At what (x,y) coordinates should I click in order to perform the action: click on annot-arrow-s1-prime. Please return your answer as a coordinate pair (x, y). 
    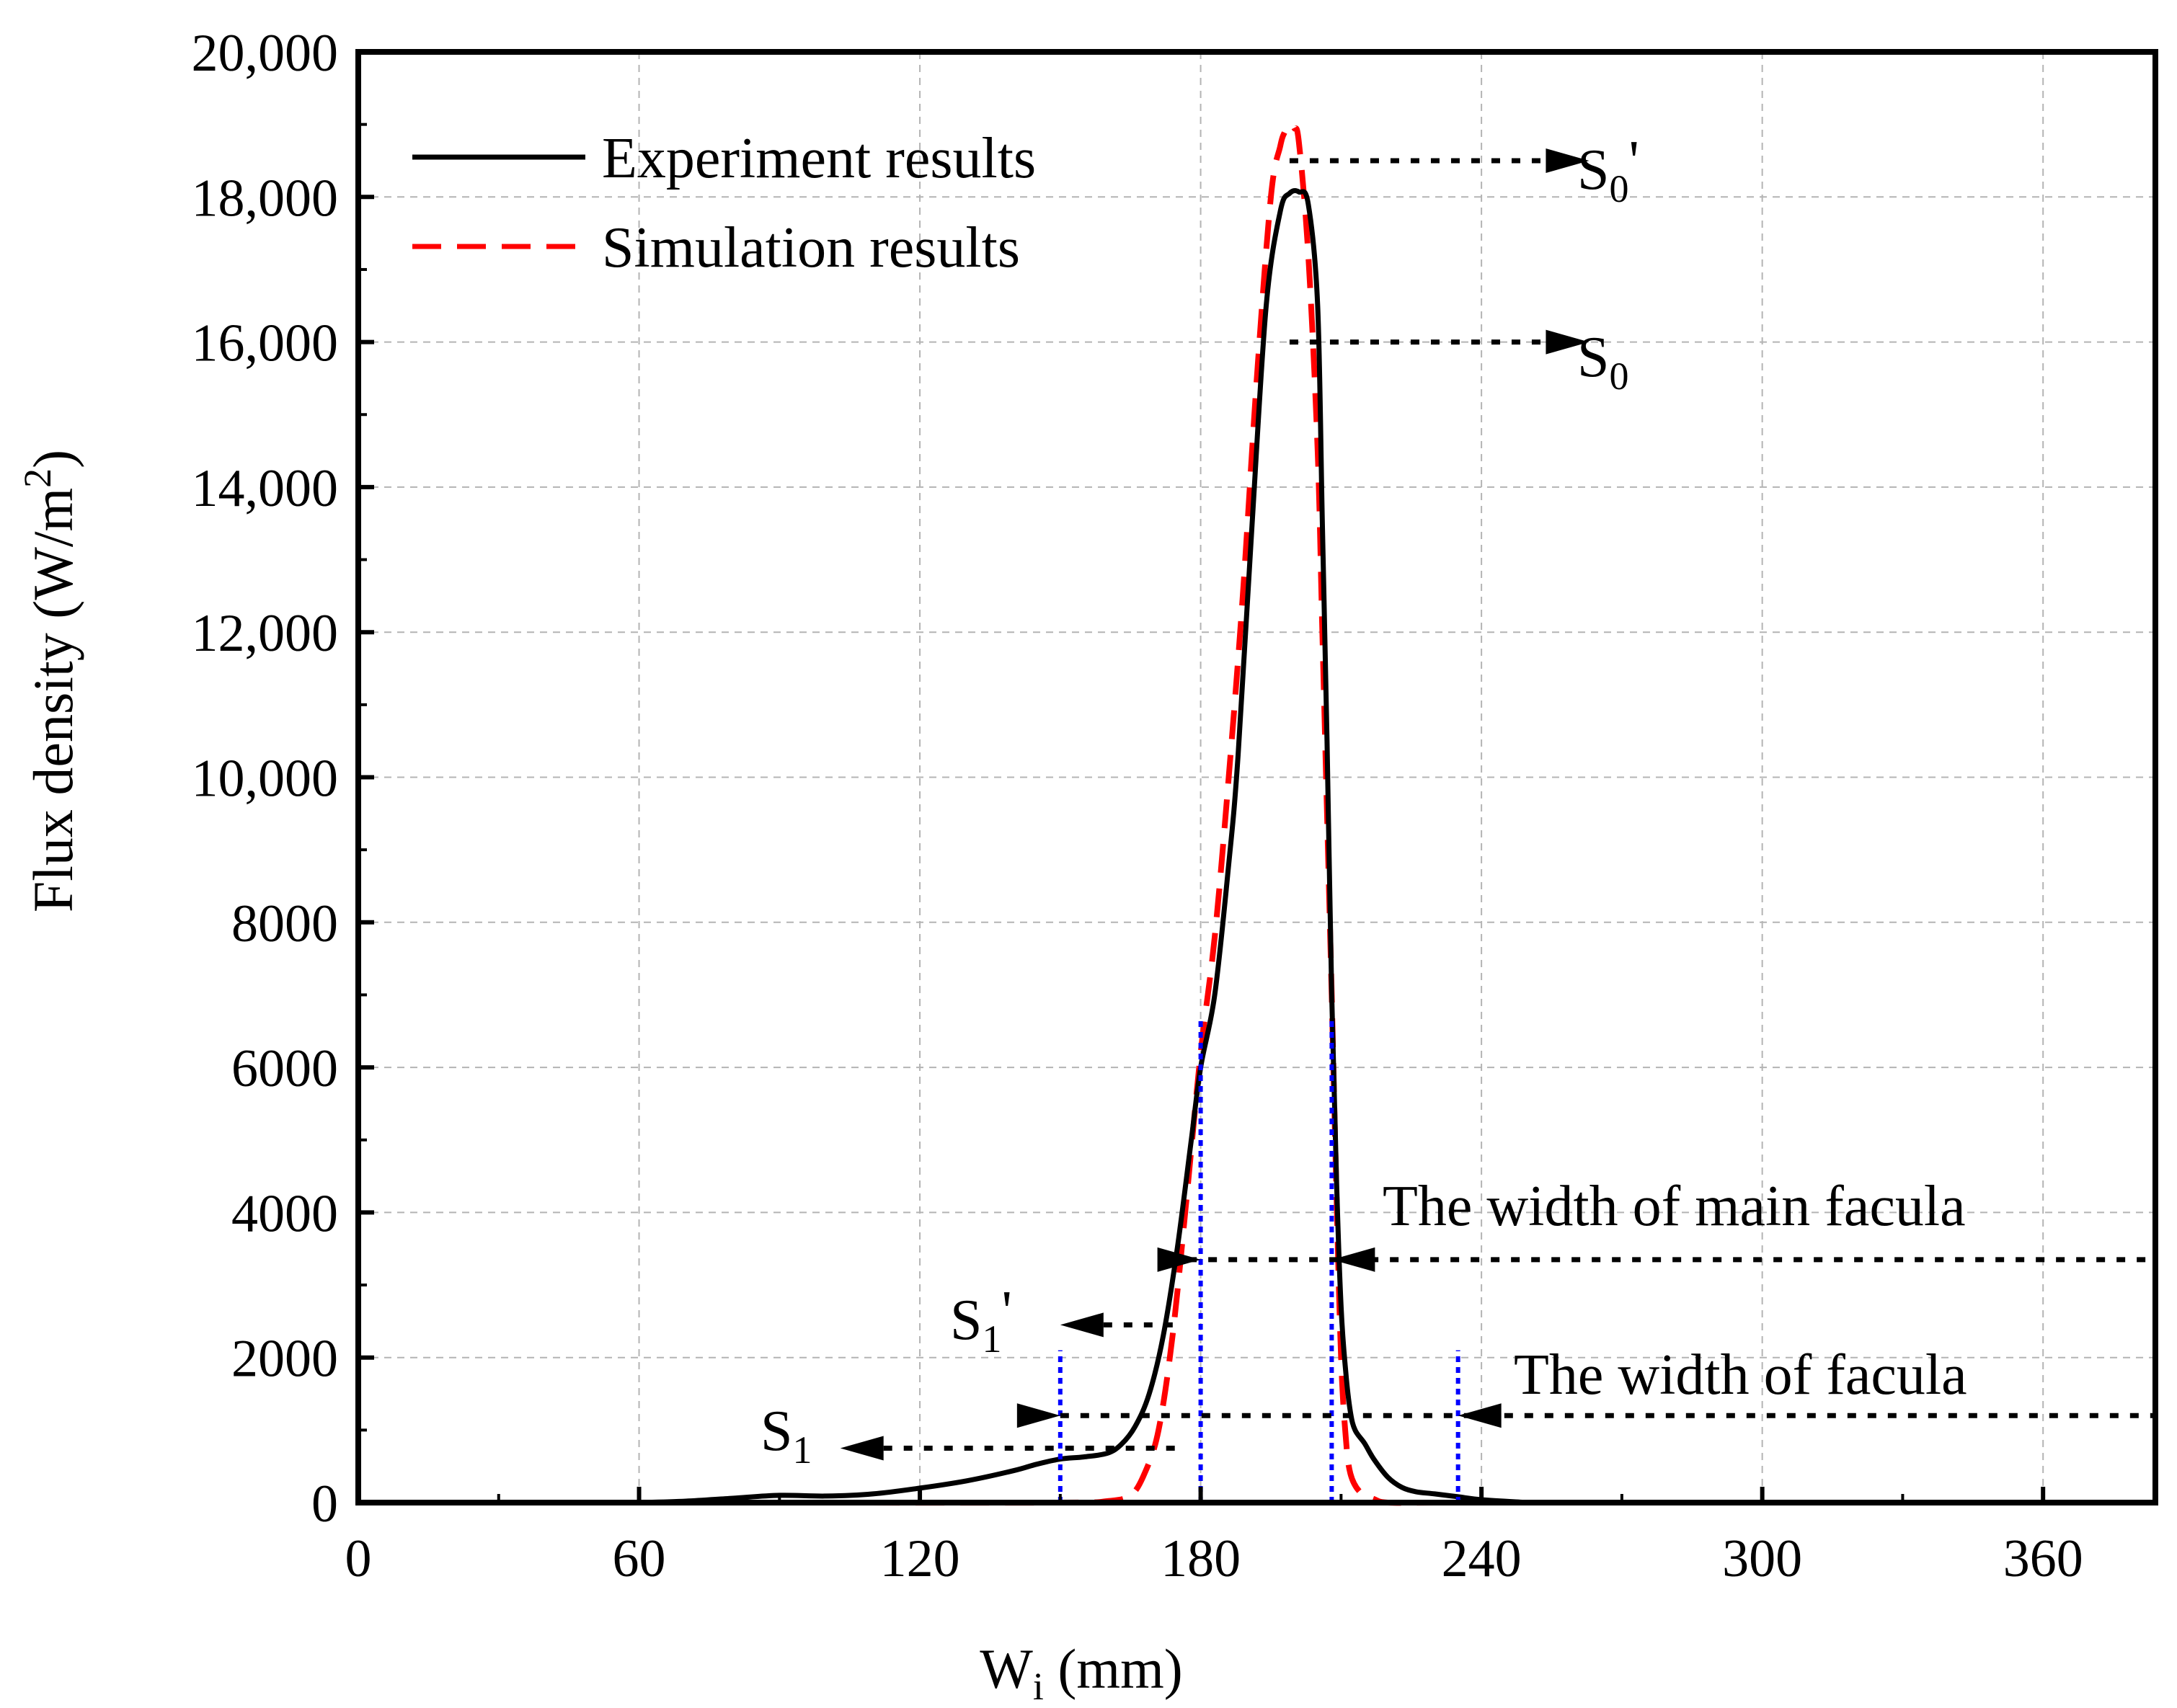
    Looking at the image, I should click on (1082, 1325).